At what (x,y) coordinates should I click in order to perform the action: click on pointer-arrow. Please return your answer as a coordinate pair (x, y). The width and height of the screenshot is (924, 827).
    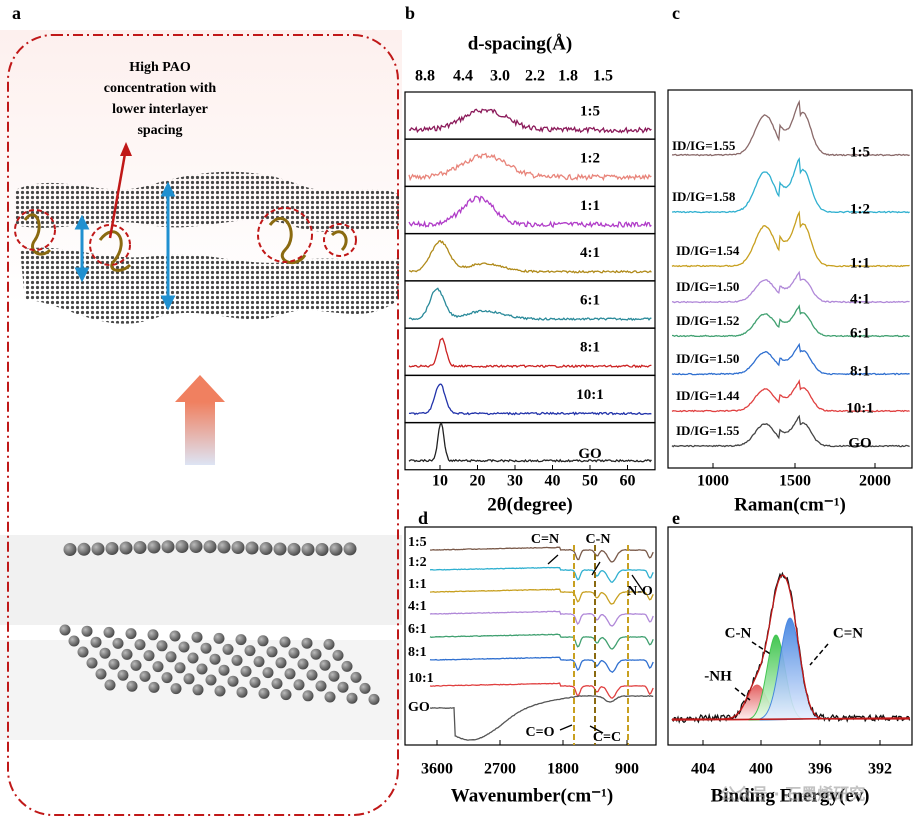
    Looking at the image, I should click on (118, 193).